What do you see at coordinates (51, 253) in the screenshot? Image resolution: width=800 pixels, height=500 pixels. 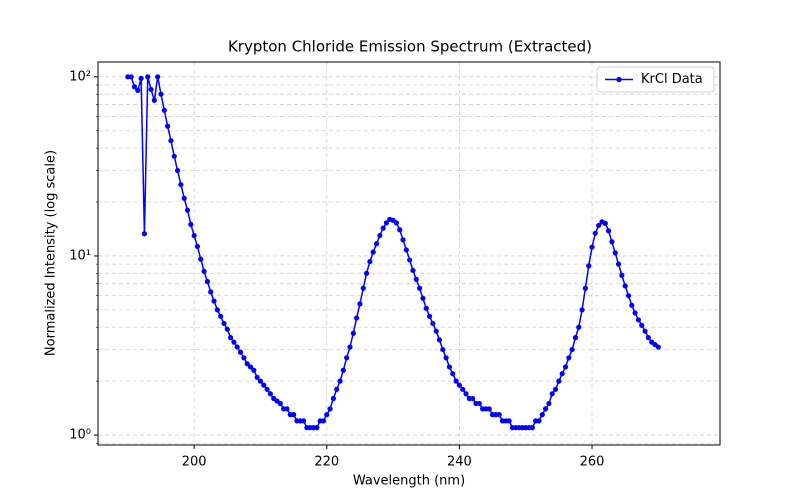 I see `y-axis-label: Normalized Intensity (log scale)` at bounding box center [51, 253].